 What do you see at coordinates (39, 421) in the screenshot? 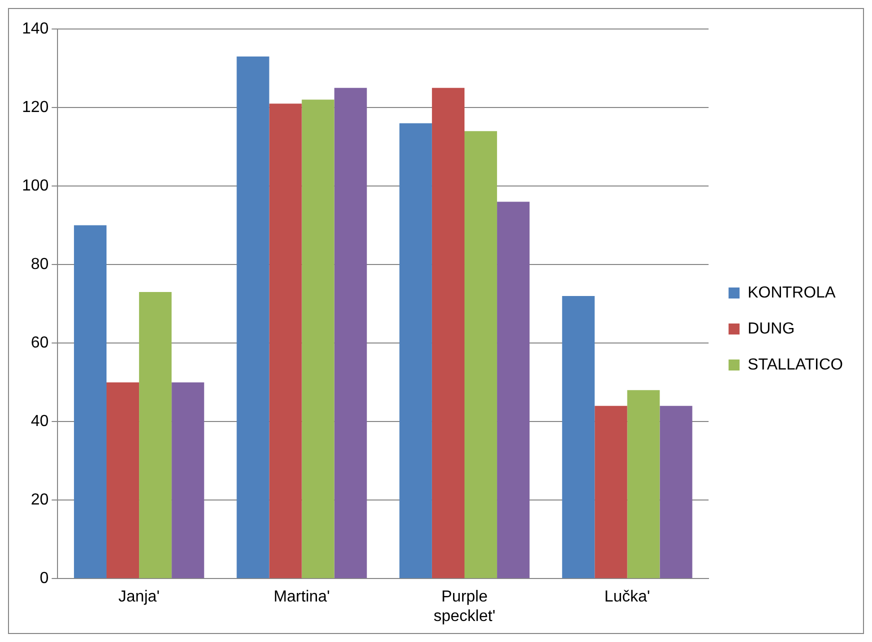
I see `y-tick-label: 40` at bounding box center [39, 421].